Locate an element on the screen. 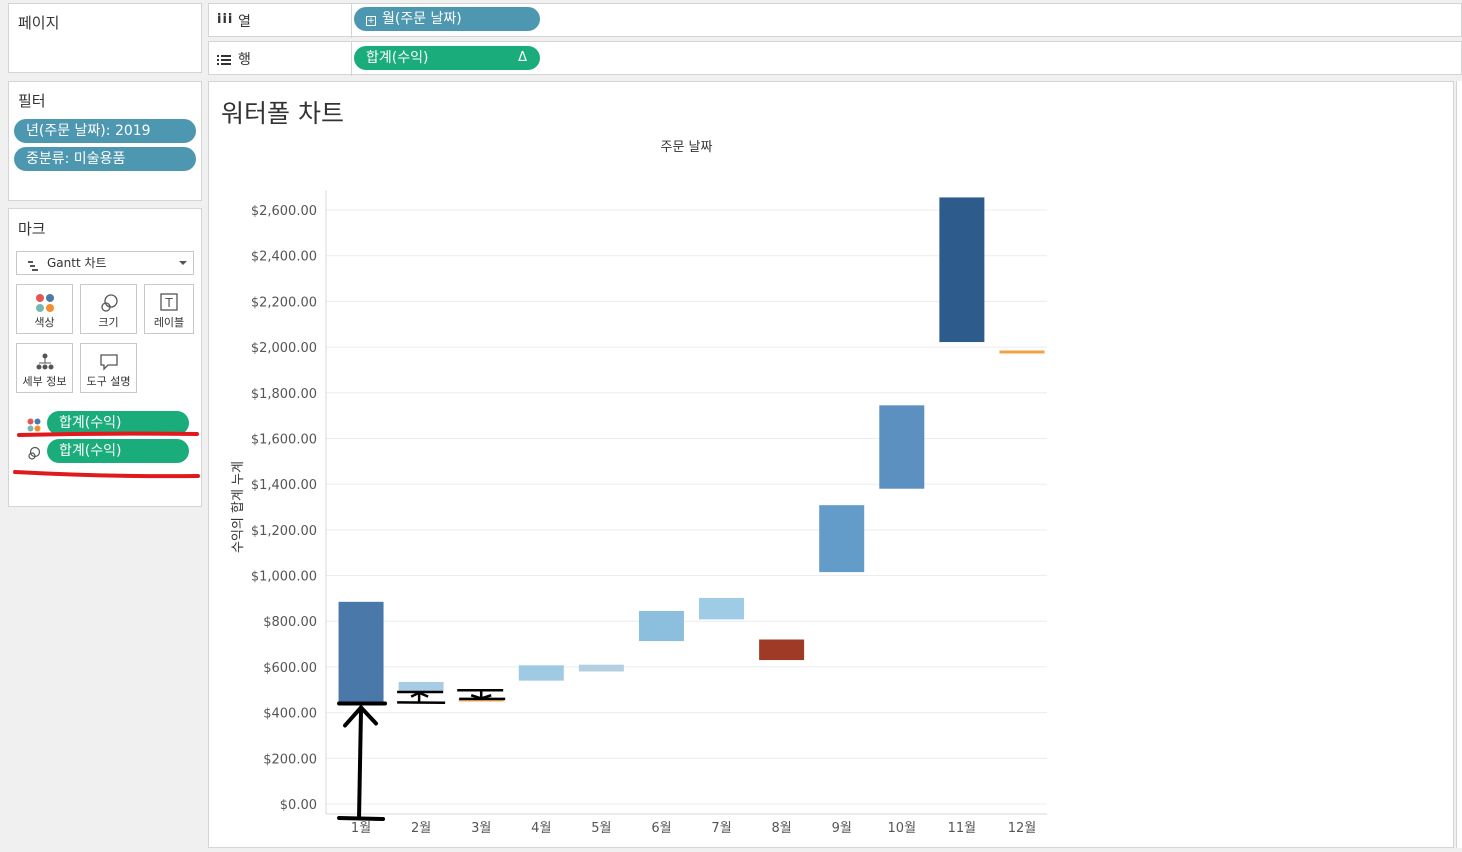  view-title: 워터폴 차트 is located at coordinates (282, 113).